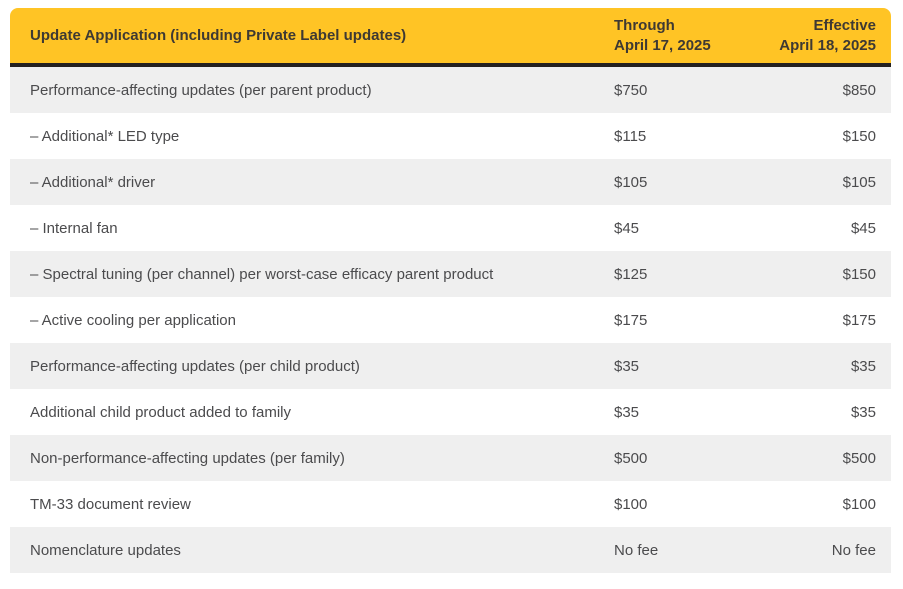 The width and height of the screenshot is (903, 589). I want to click on row-label: – Additional* LED type, so click(105, 136).